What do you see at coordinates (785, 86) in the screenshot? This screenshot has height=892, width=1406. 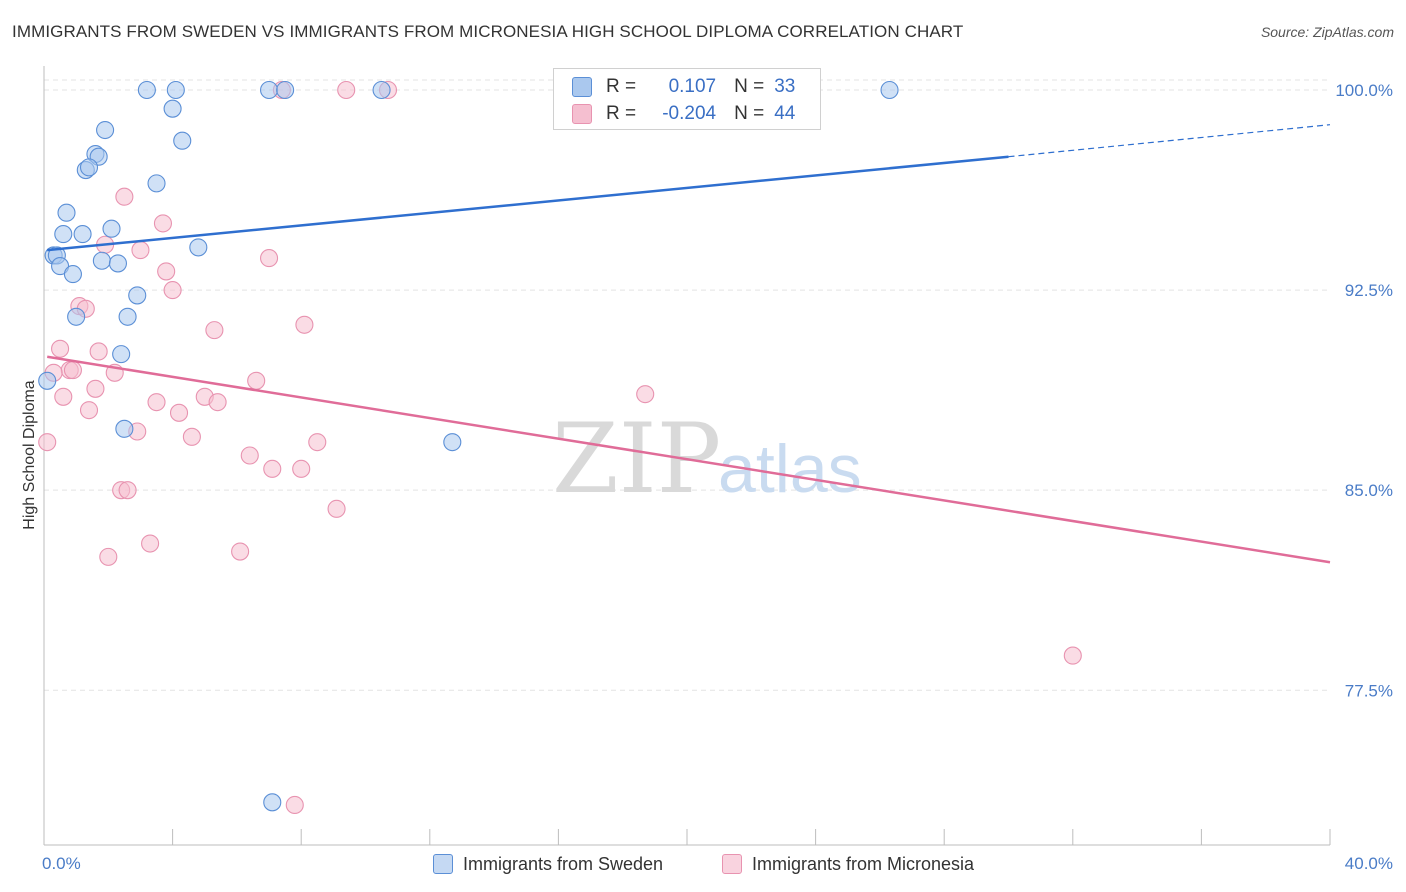 I see `n-value: 33` at bounding box center [785, 86].